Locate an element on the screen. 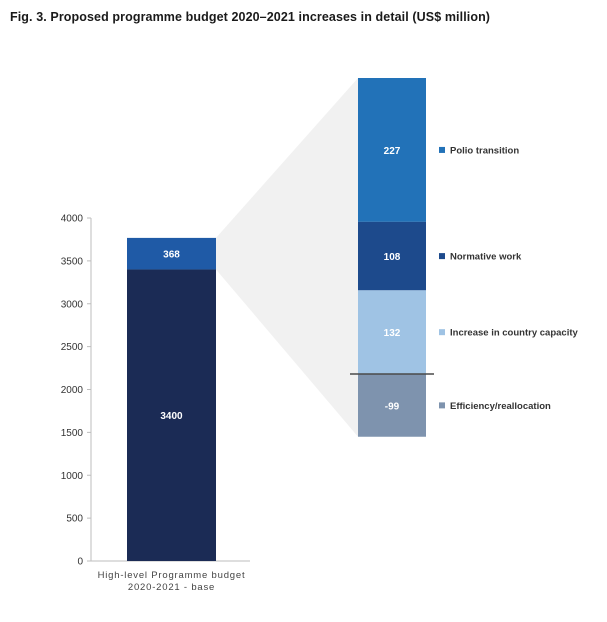 This screenshot has width=607, height=622. zoom-connector-shape is located at coordinates (287, 257).